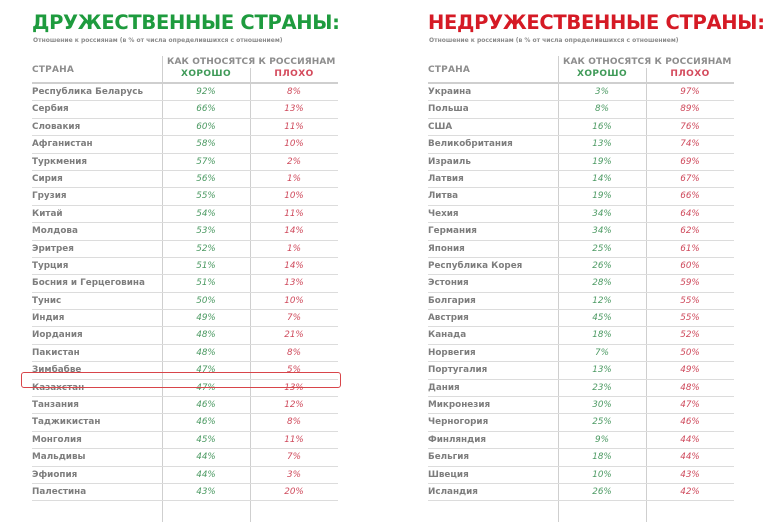 The height and width of the screenshot is (522, 780). Describe the element at coordinates (581, 93) in the screenshot. I see `table-row: Украина 3% 97%` at that location.